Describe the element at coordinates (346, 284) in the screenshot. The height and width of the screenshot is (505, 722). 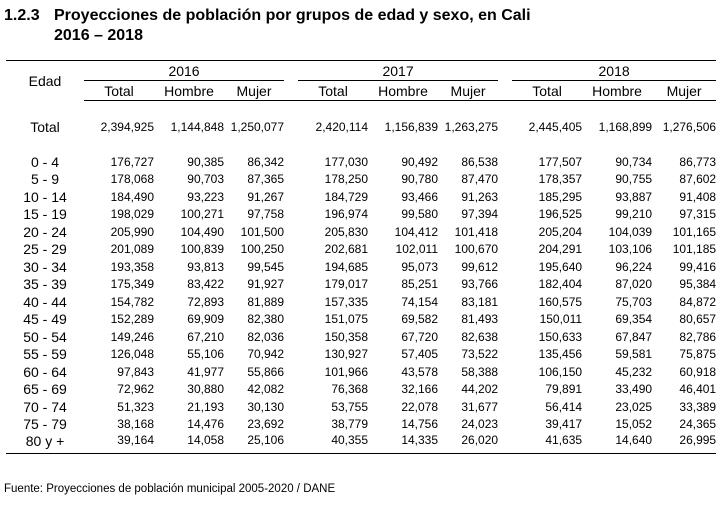
I see `cell-value: 179,017` at that location.